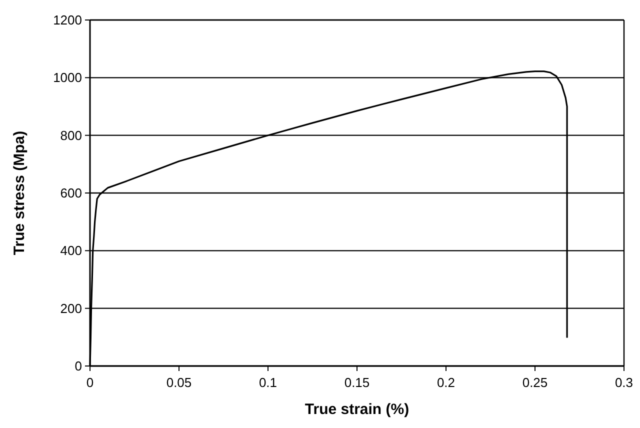 The image size is (640, 428). I want to click on x-axis-title: True strain (%), so click(357, 409).